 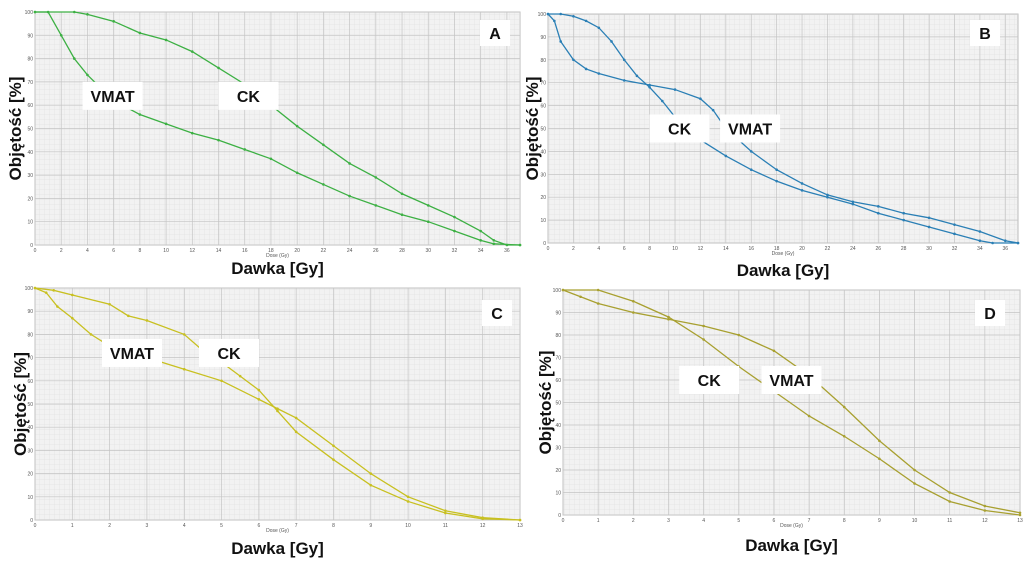 What do you see at coordinates (520, 526) in the screenshot?
I see `x-tick-label: 13` at bounding box center [520, 526].